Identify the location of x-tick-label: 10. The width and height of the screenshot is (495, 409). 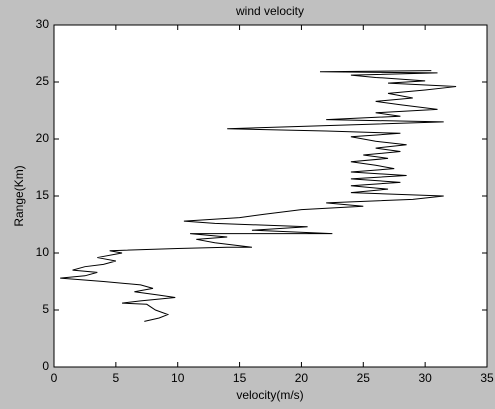
(178, 378).